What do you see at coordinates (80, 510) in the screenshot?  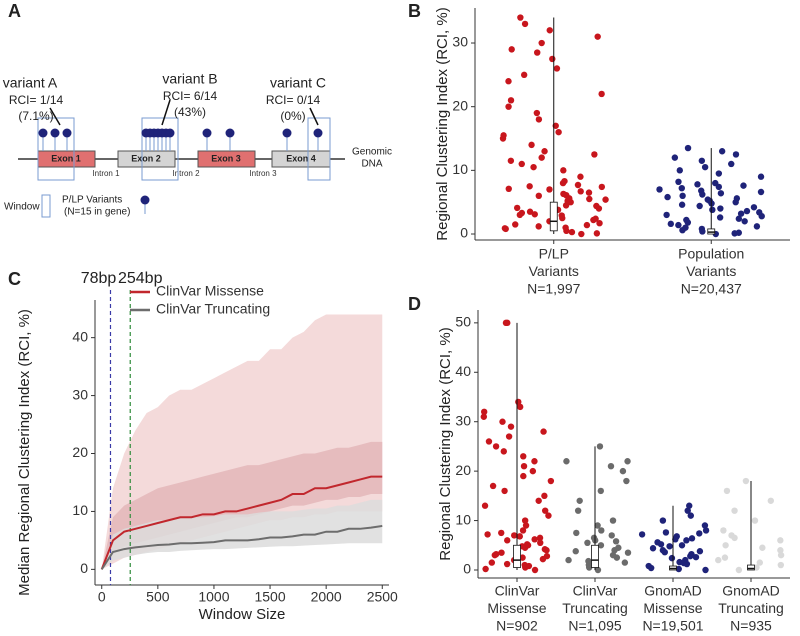 I see `y-tick-label: 10` at bounding box center [80, 510].